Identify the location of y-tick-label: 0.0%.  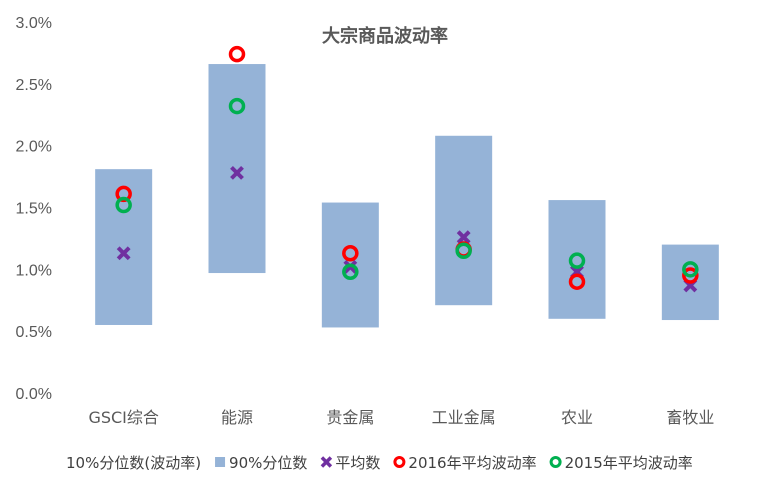
(34, 394).